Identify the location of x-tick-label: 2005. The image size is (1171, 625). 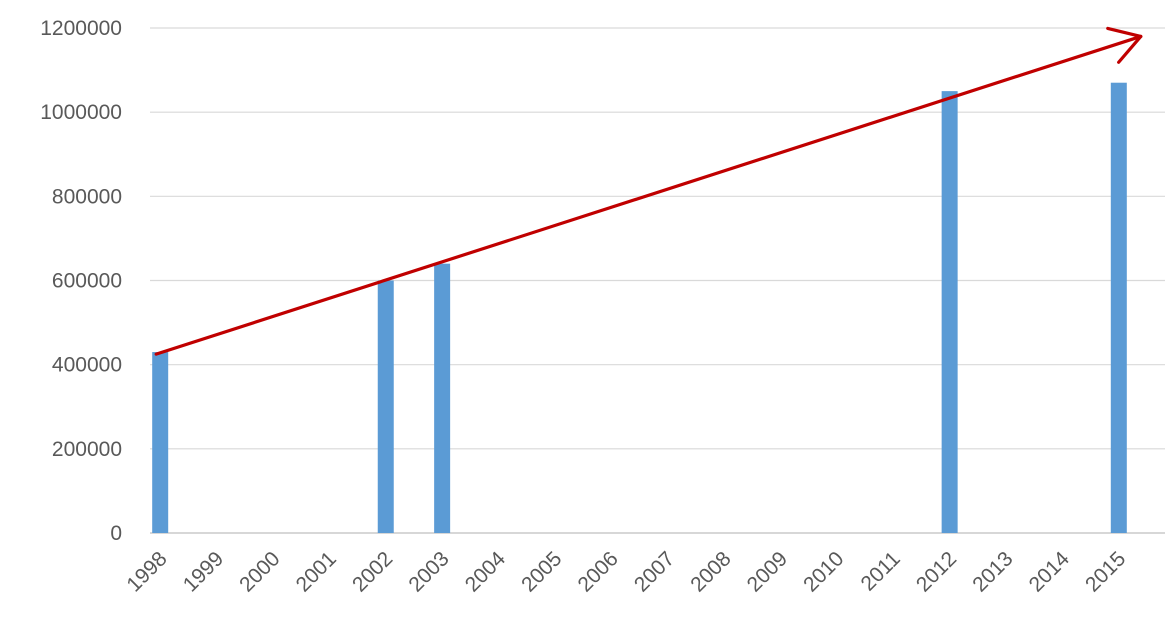
(541, 571).